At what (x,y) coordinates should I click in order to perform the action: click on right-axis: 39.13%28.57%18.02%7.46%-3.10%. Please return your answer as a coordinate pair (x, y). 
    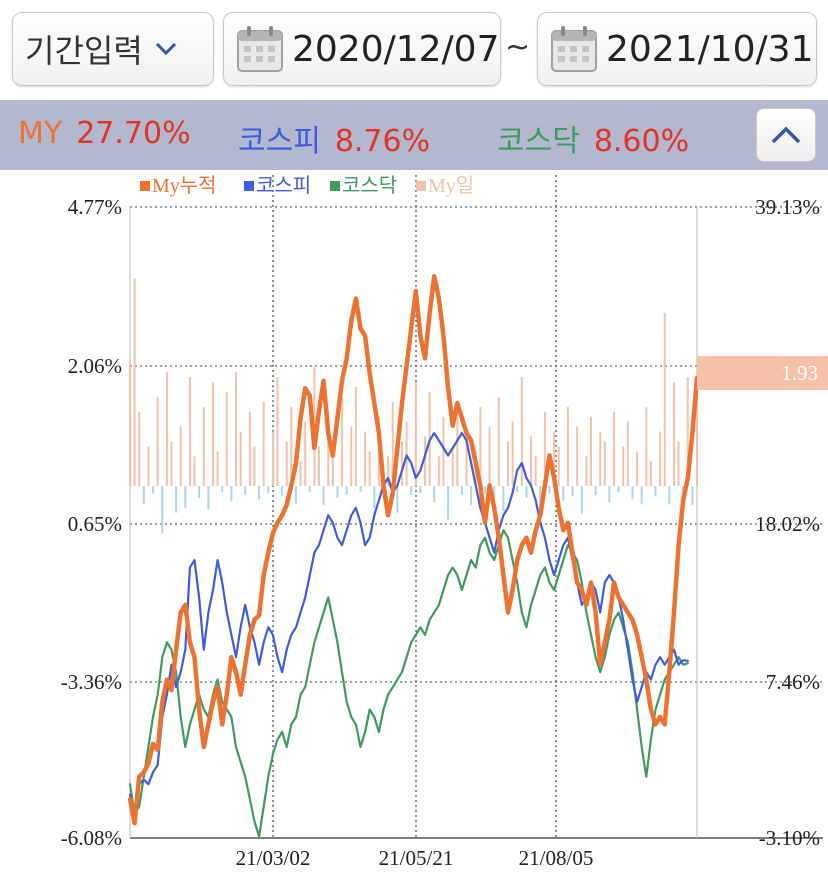
    Looking at the image, I should click on (787, 522).